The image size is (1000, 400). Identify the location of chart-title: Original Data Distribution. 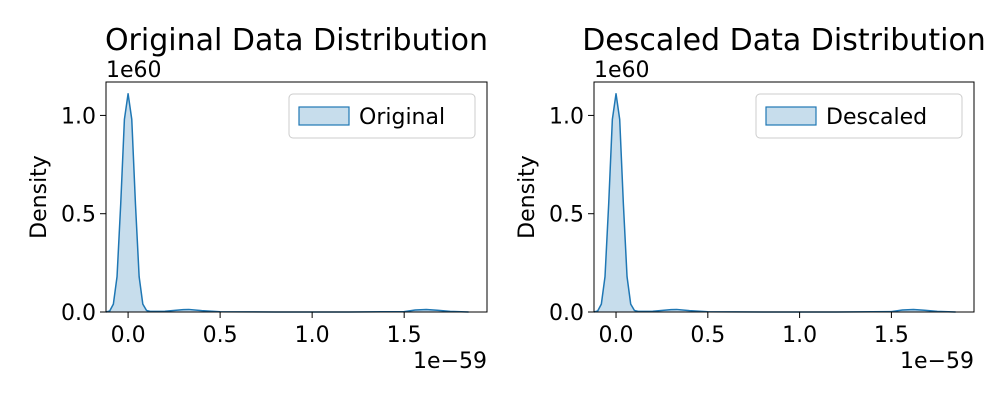
(296, 40).